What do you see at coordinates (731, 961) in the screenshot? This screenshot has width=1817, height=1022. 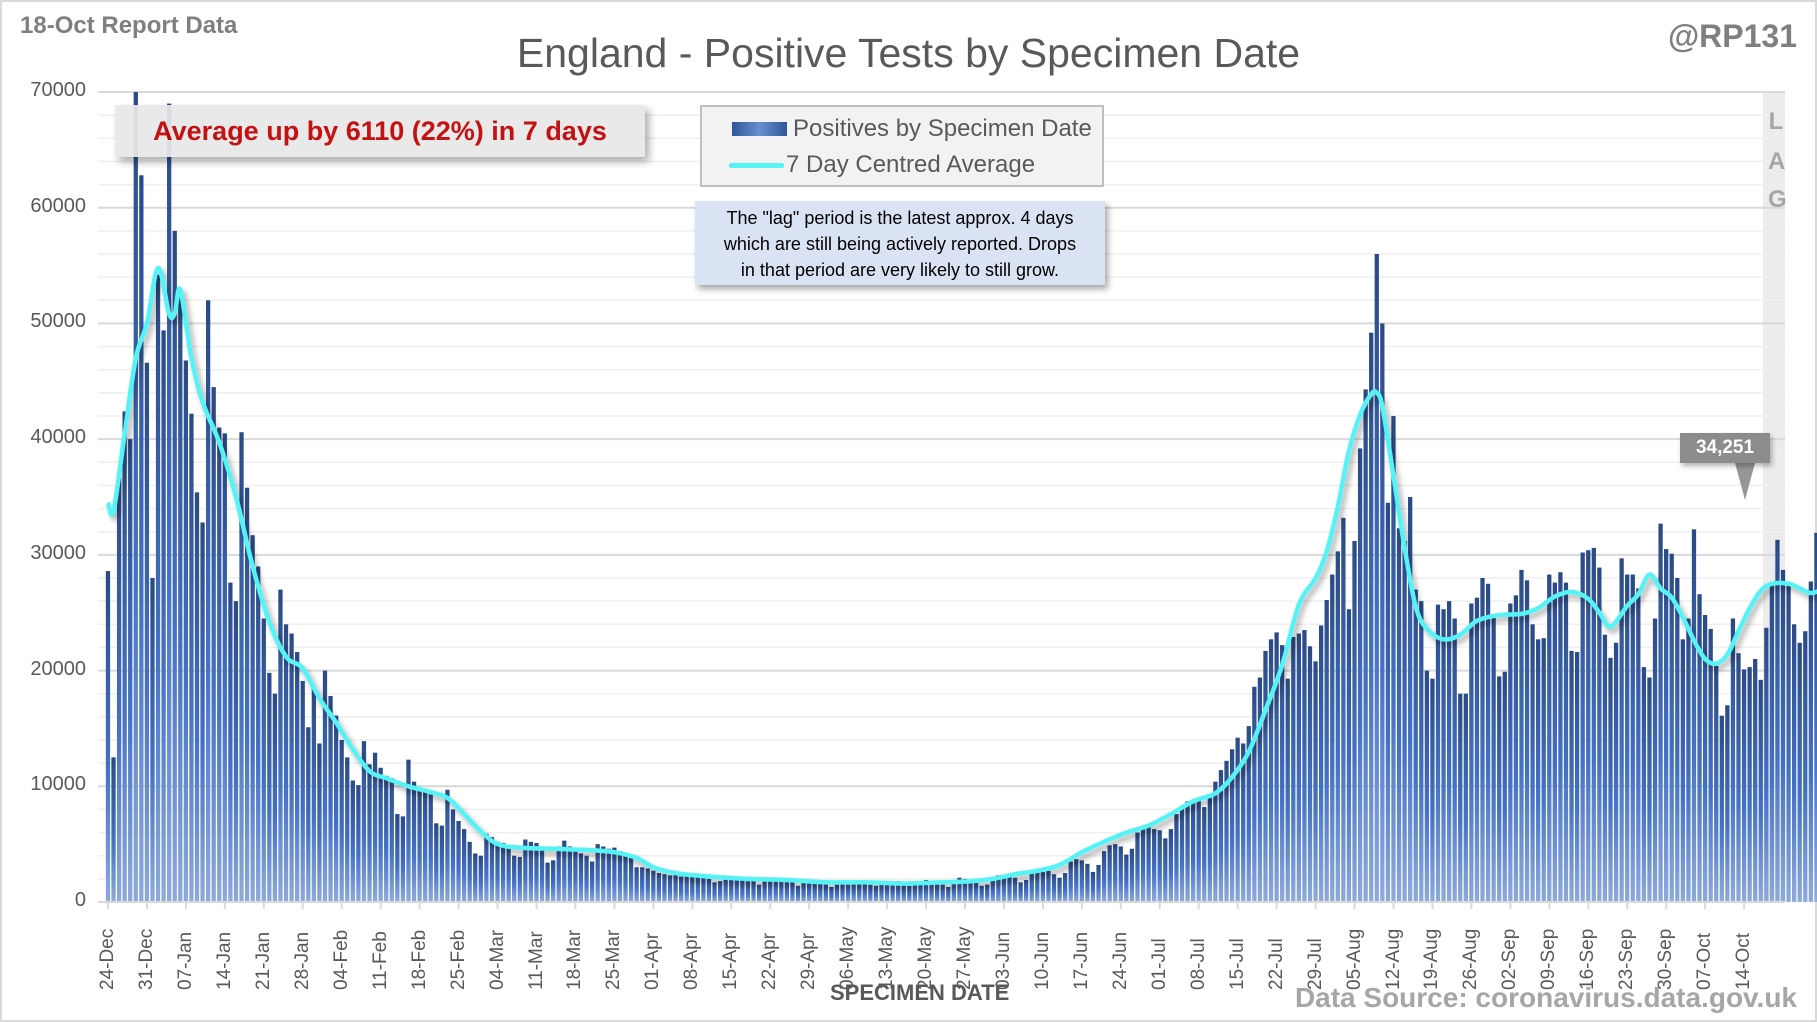 I see `x-tick-label: 15-Apr` at bounding box center [731, 961].